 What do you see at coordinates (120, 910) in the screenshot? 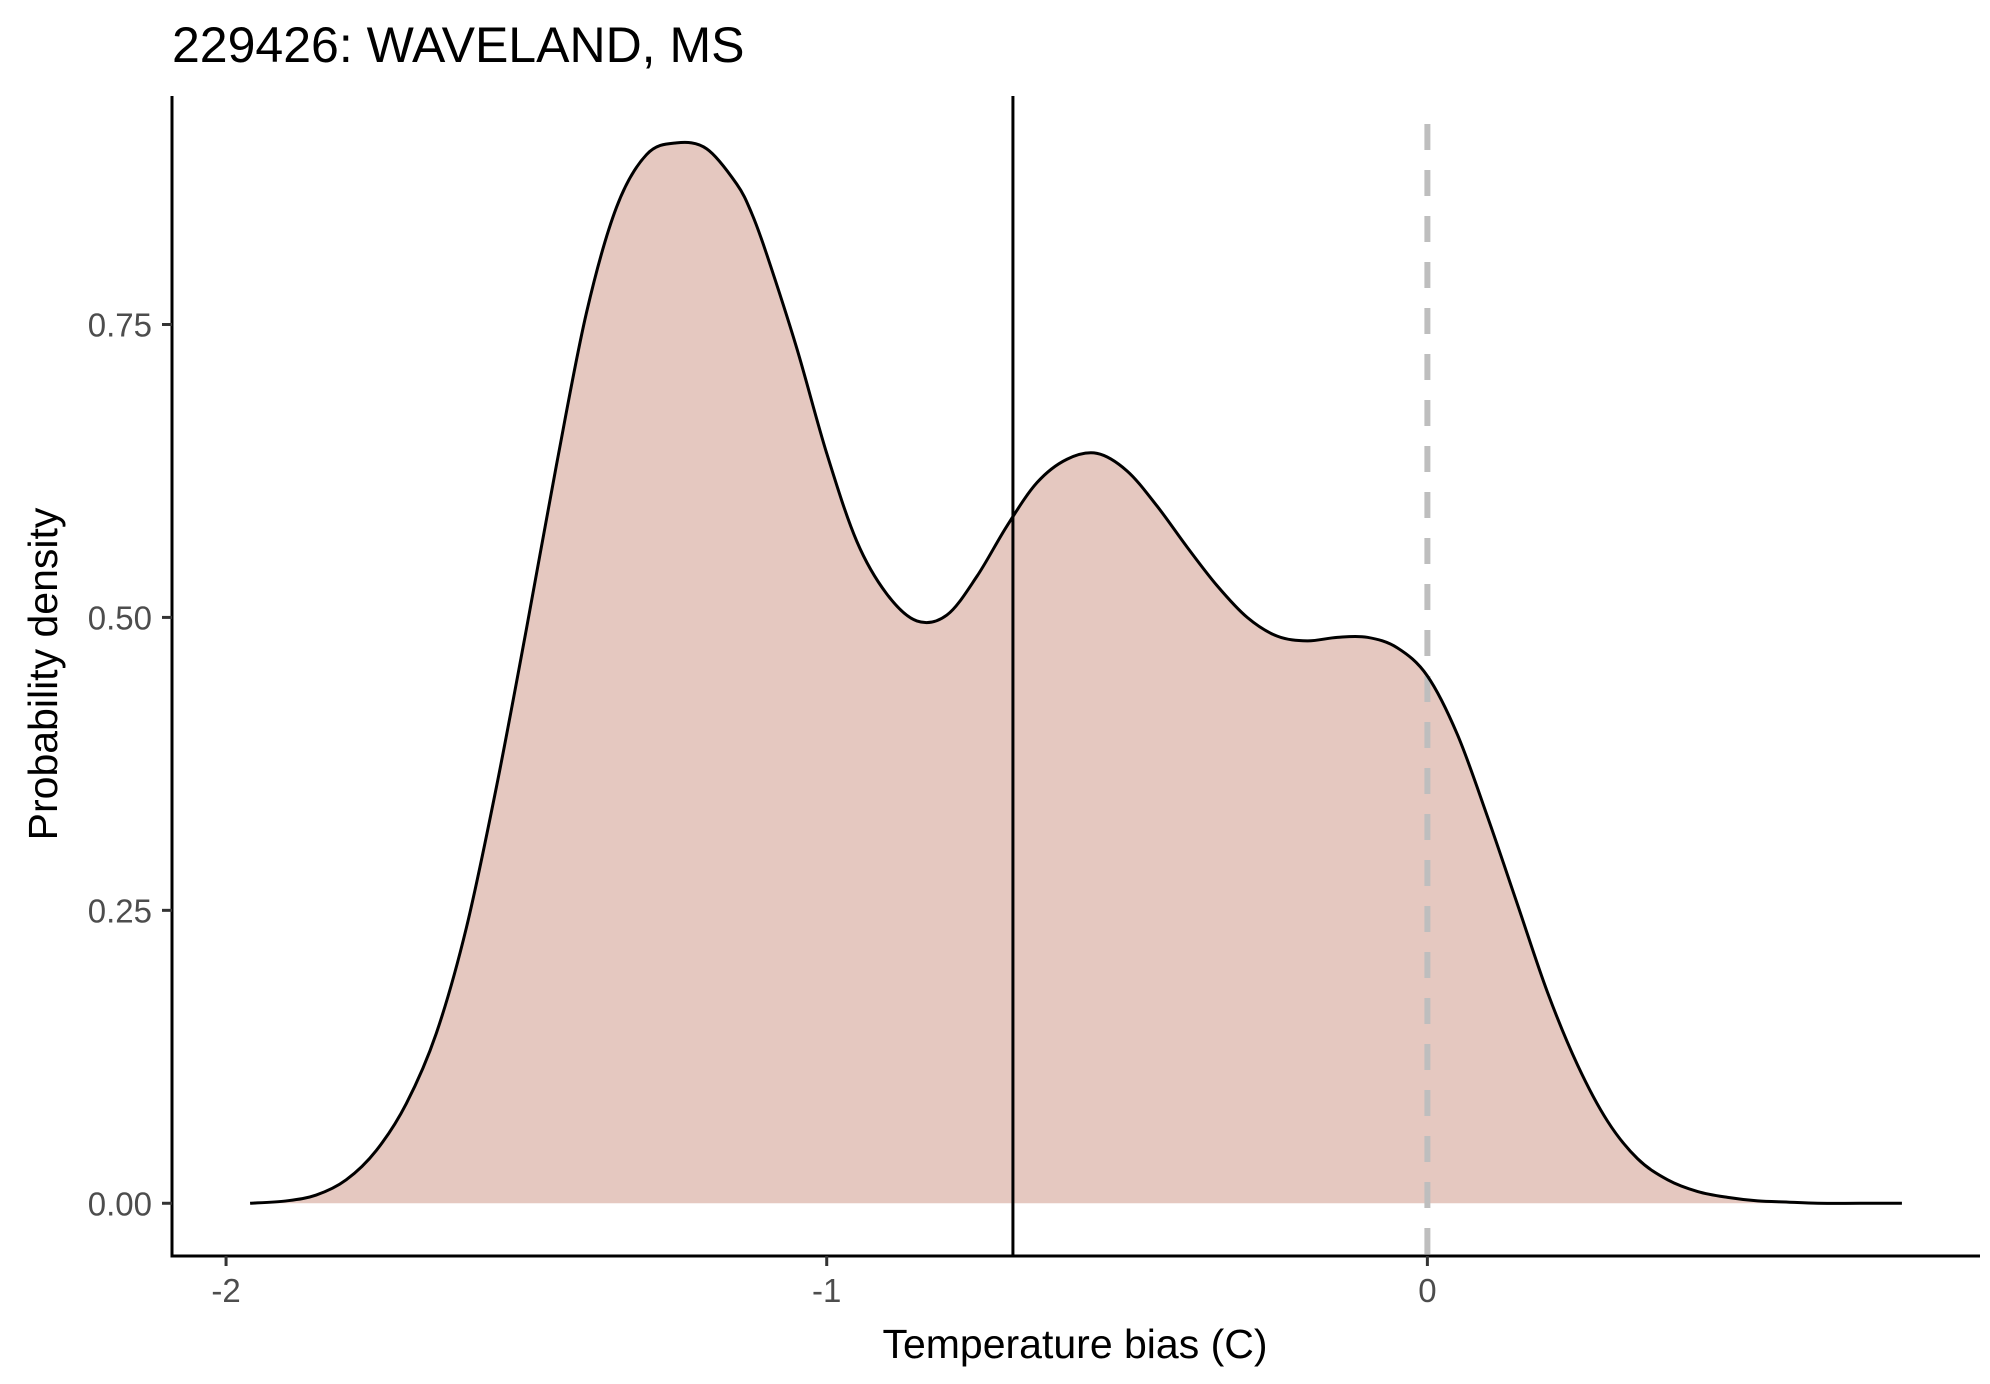
I see `y-tick-label: 0.25` at bounding box center [120, 910].